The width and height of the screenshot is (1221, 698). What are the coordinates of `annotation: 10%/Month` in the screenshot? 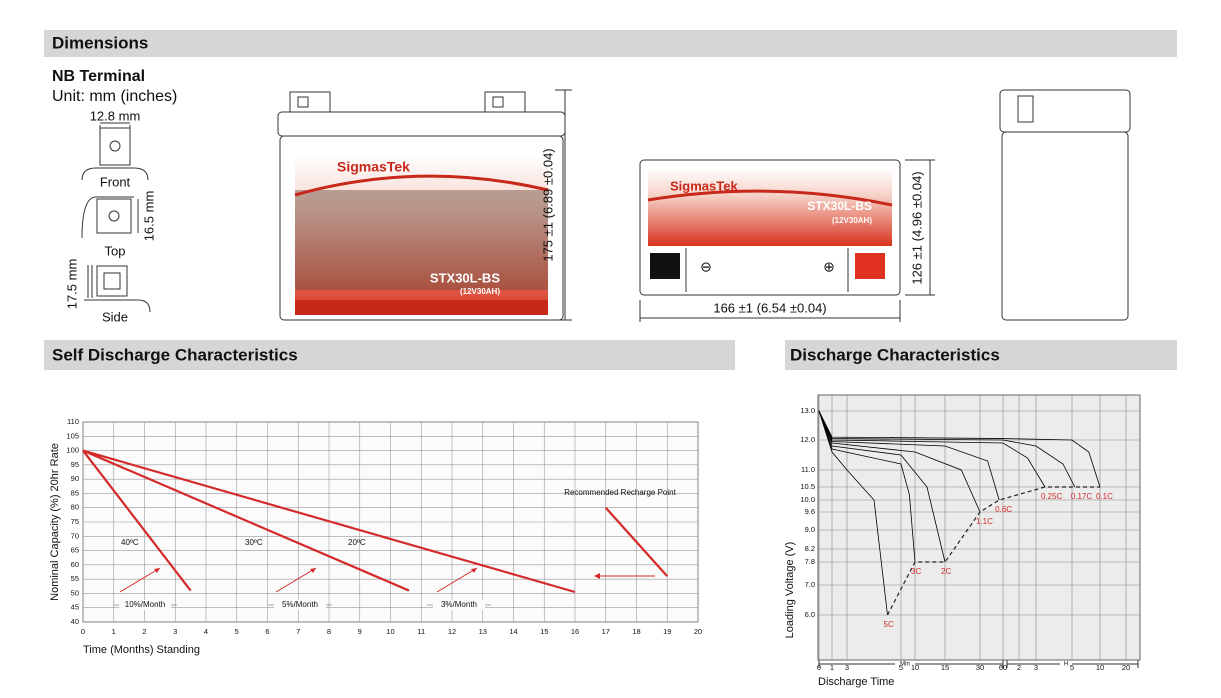 It's located at (145, 604).